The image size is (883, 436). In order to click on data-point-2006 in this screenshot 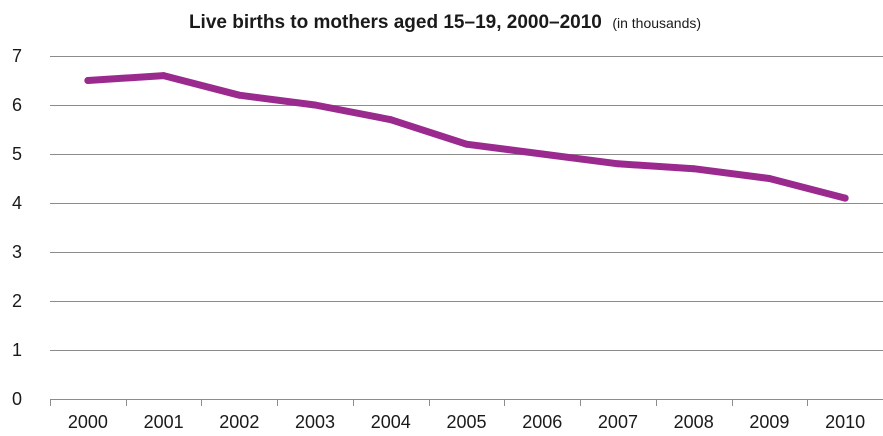, I will do `click(542, 154)`.